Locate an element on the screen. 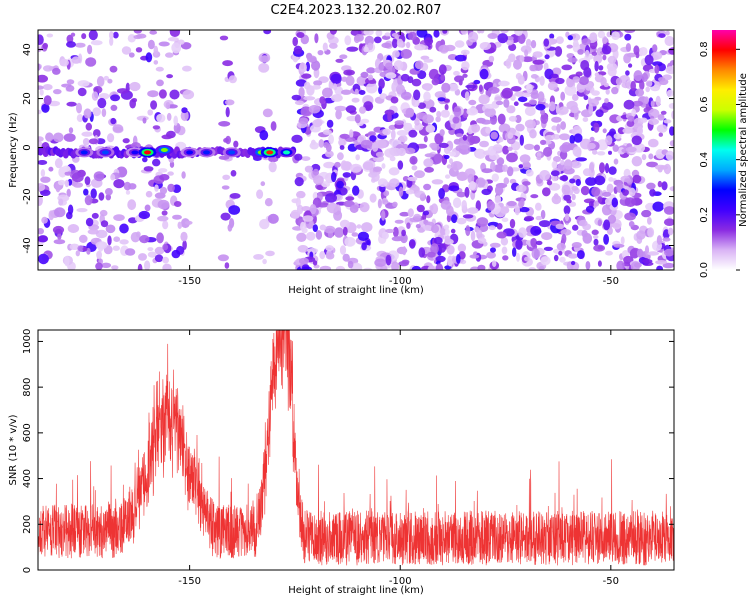 The image size is (750, 600). heatmap-y-axis-label: Frequency (Hz) is located at coordinates (13, 150).